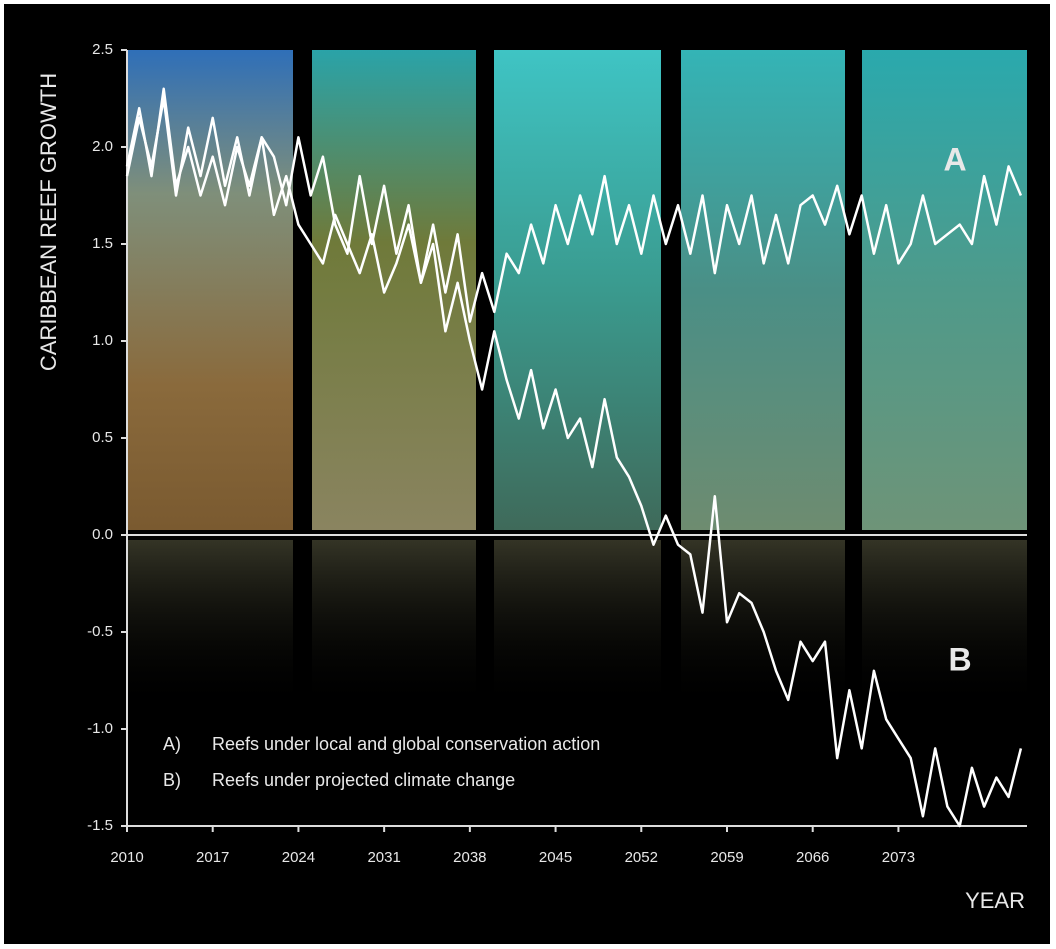 Image resolution: width=1056 pixels, height=949 pixels. Describe the element at coordinates (959, 659) in the screenshot. I see `series-label: B` at that location.